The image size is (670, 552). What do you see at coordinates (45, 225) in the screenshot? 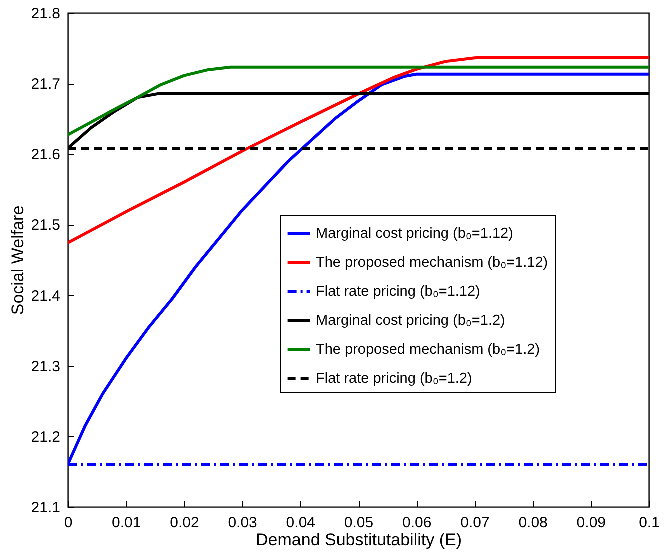
I see `y-tick-label: 21.5` at bounding box center [45, 225].